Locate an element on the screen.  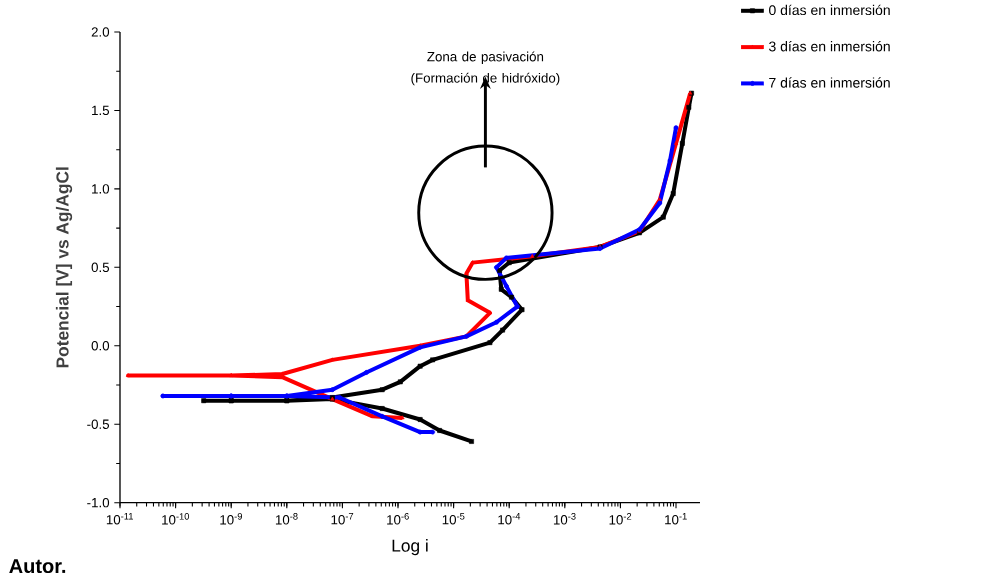
x-tick-label: 10$^{-6}$ is located at coordinates (398, 519).